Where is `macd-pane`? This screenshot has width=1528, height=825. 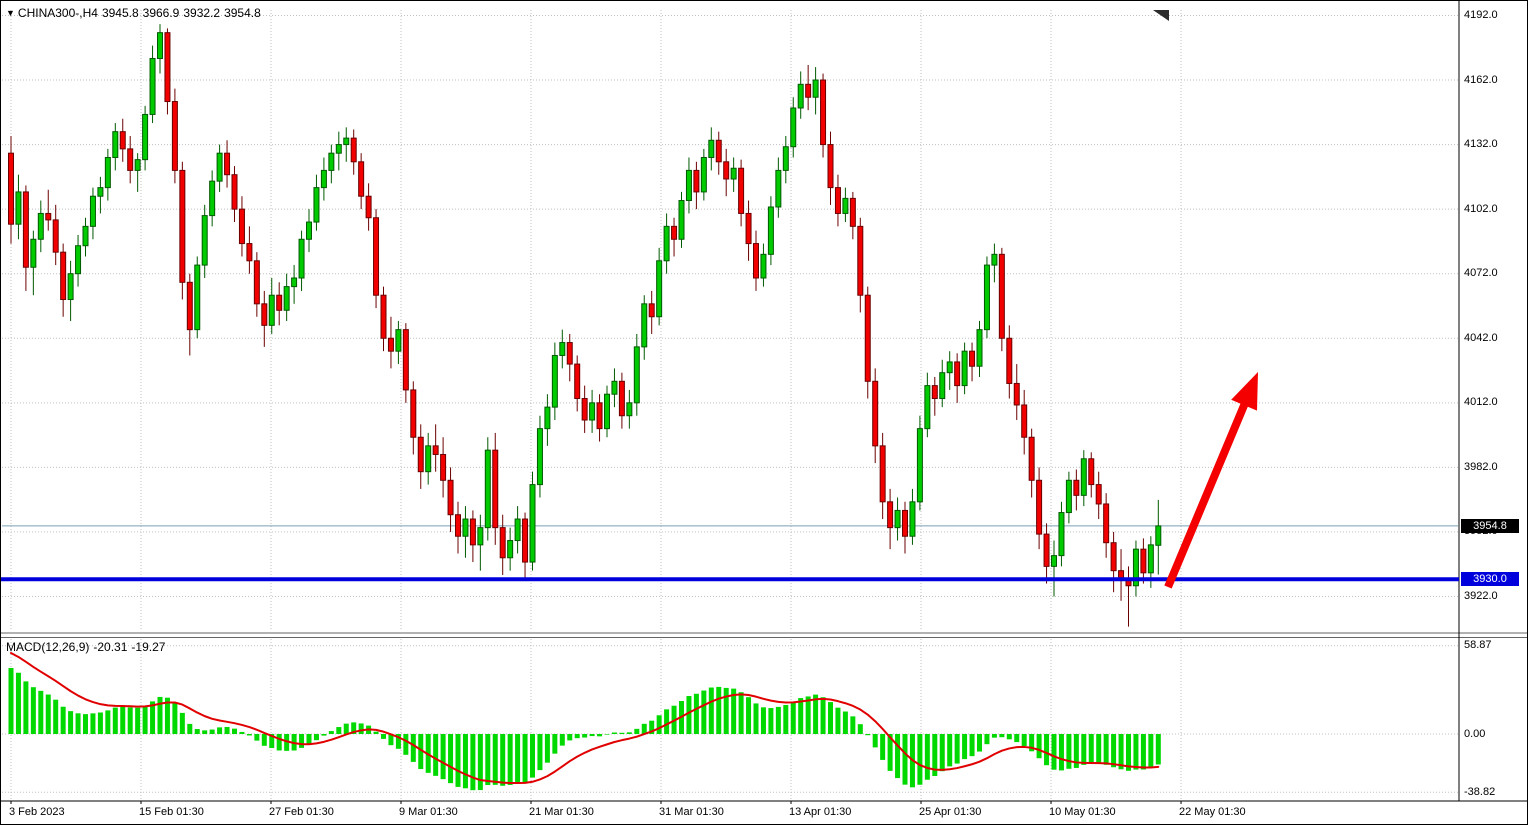 macd-pane is located at coordinates (584, 721).